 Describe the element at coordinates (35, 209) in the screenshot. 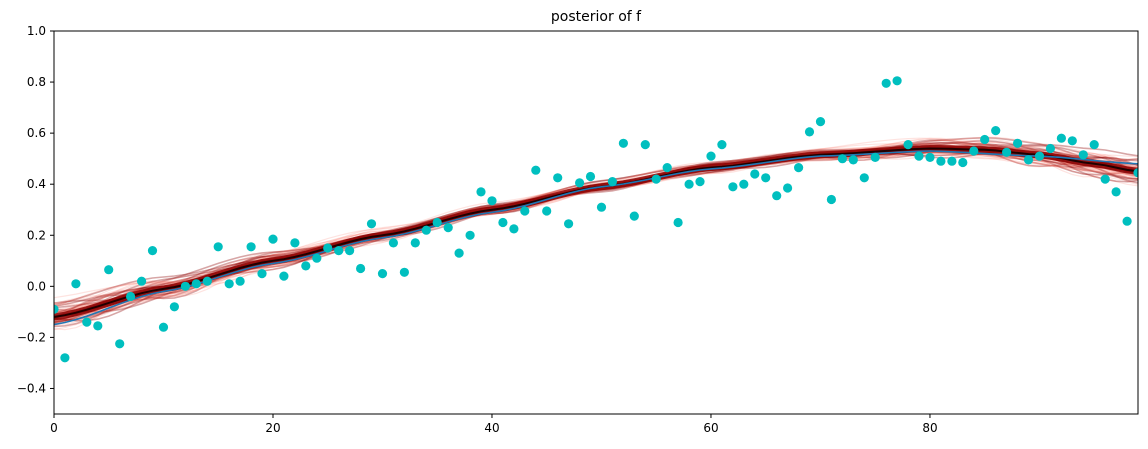

I see `y-axis: −0.4 −0.2 0.0 0.2 0.4 0.6 0.8 1.0` at that location.